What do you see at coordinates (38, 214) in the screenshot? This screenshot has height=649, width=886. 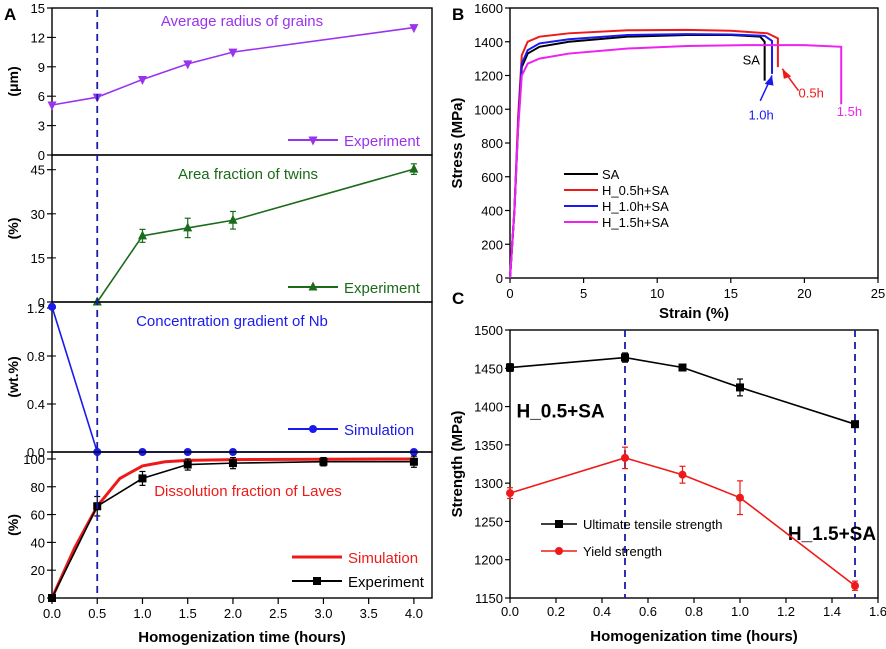 I see `y-tick-label: 30` at bounding box center [38, 214].